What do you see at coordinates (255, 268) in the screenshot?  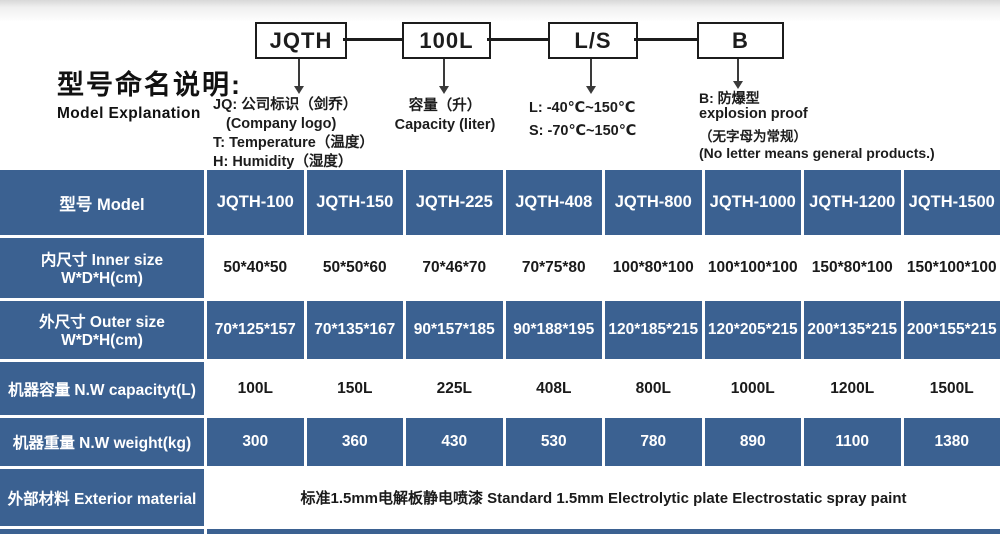 I see `table-cell: 50*40*50` at bounding box center [255, 268].